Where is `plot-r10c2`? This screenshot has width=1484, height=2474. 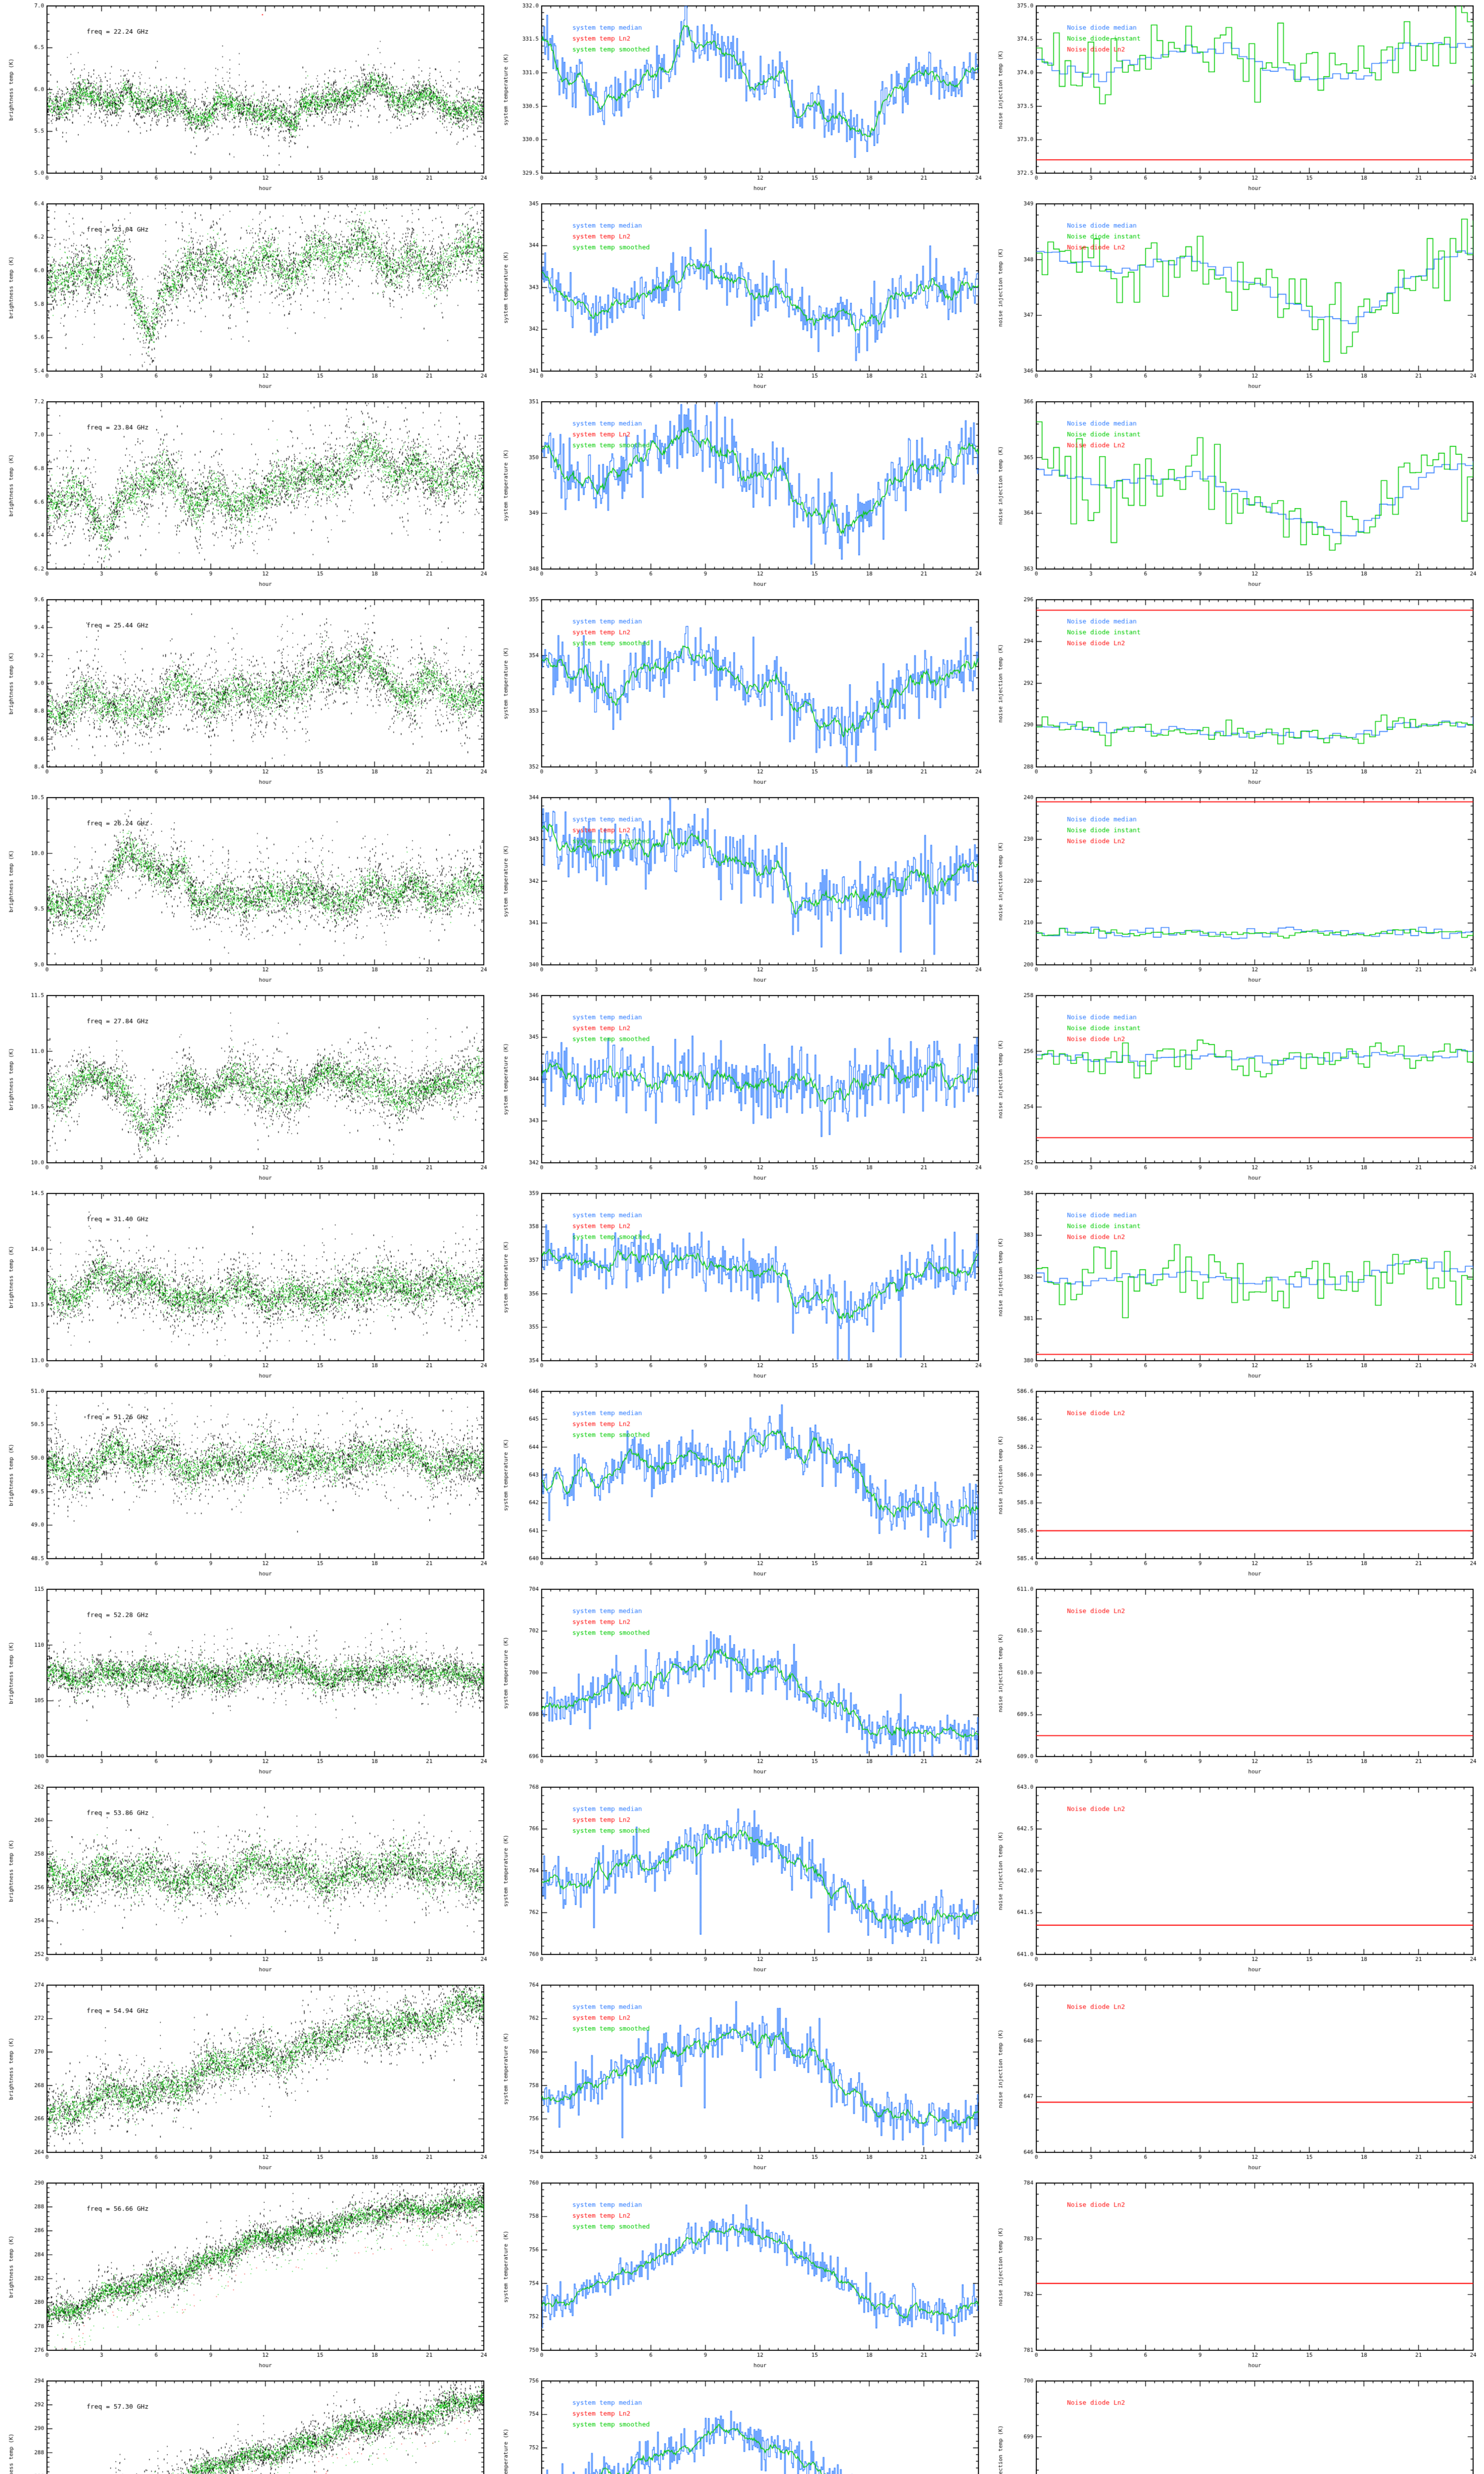
plot-r10c2 is located at coordinates (742, 1880).